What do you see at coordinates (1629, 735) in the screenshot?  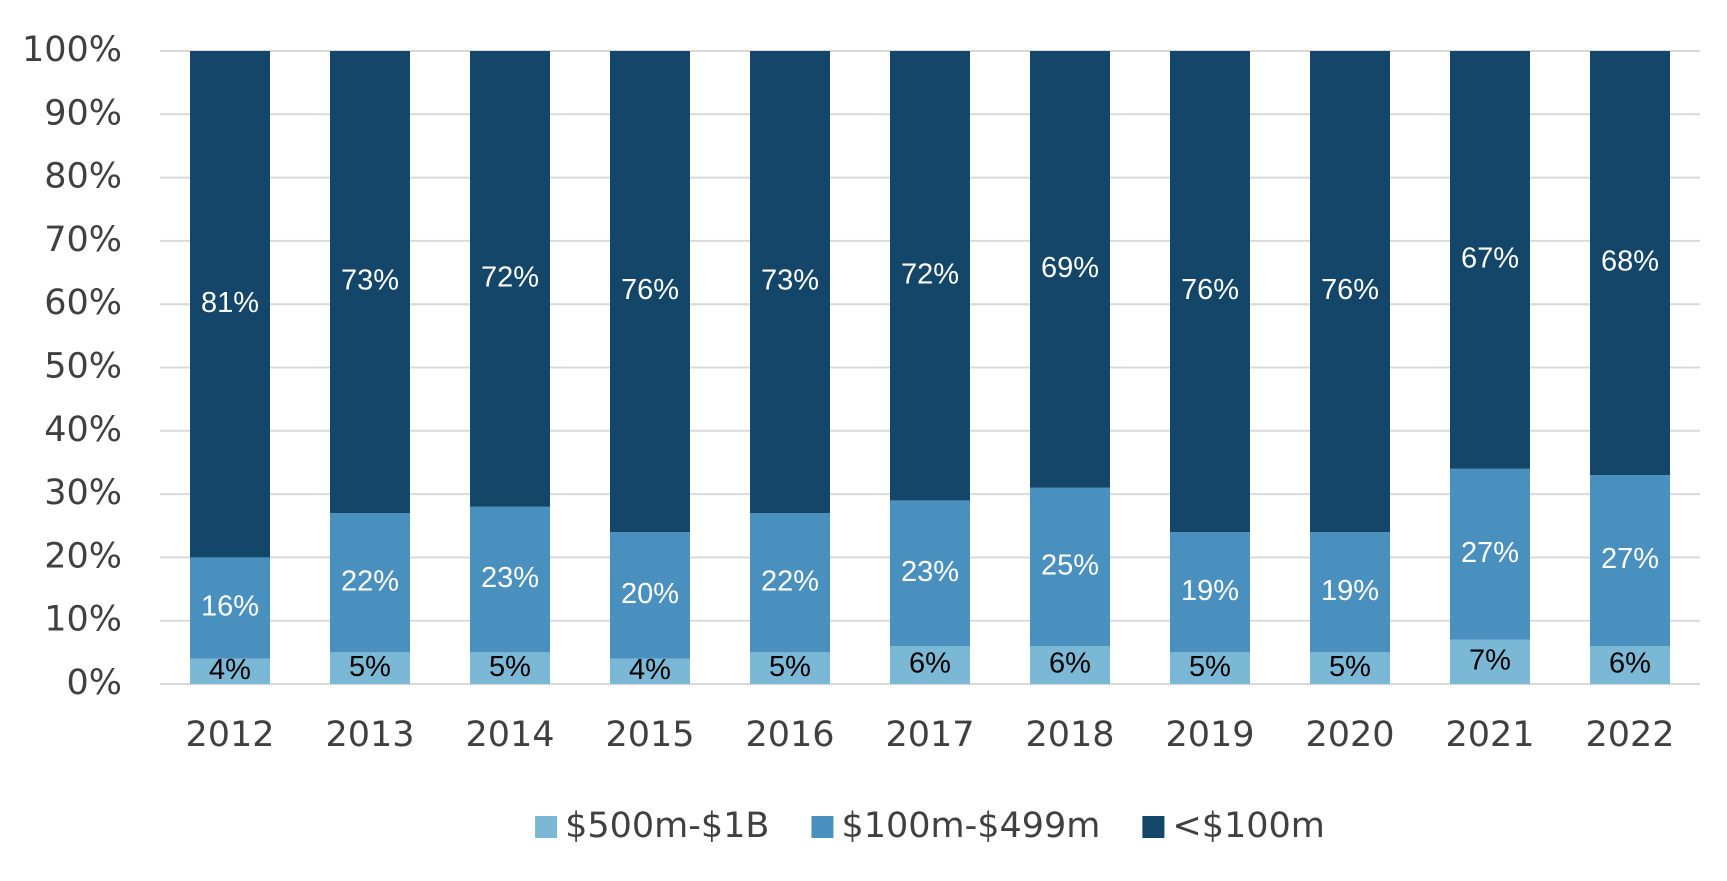 I see `x-tick-label: 2022` at bounding box center [1629, 735].